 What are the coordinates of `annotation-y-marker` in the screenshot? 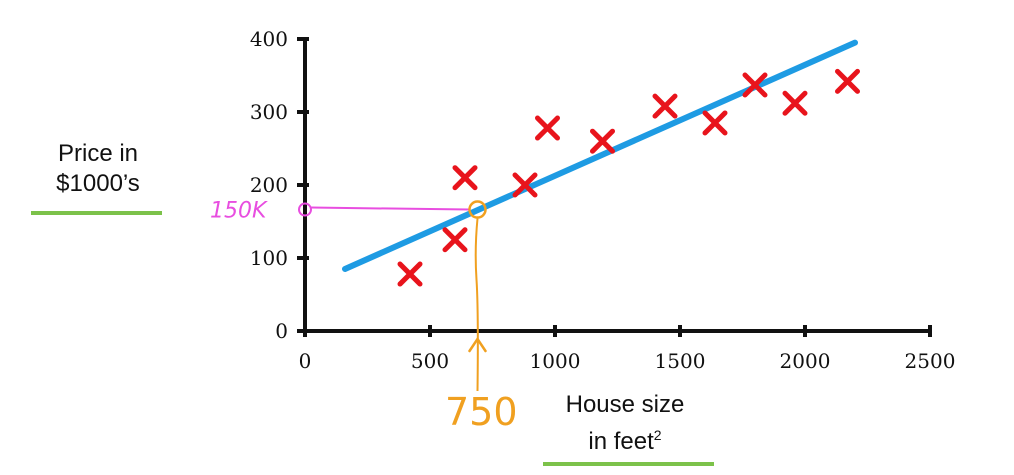 It's located at (305, 209).